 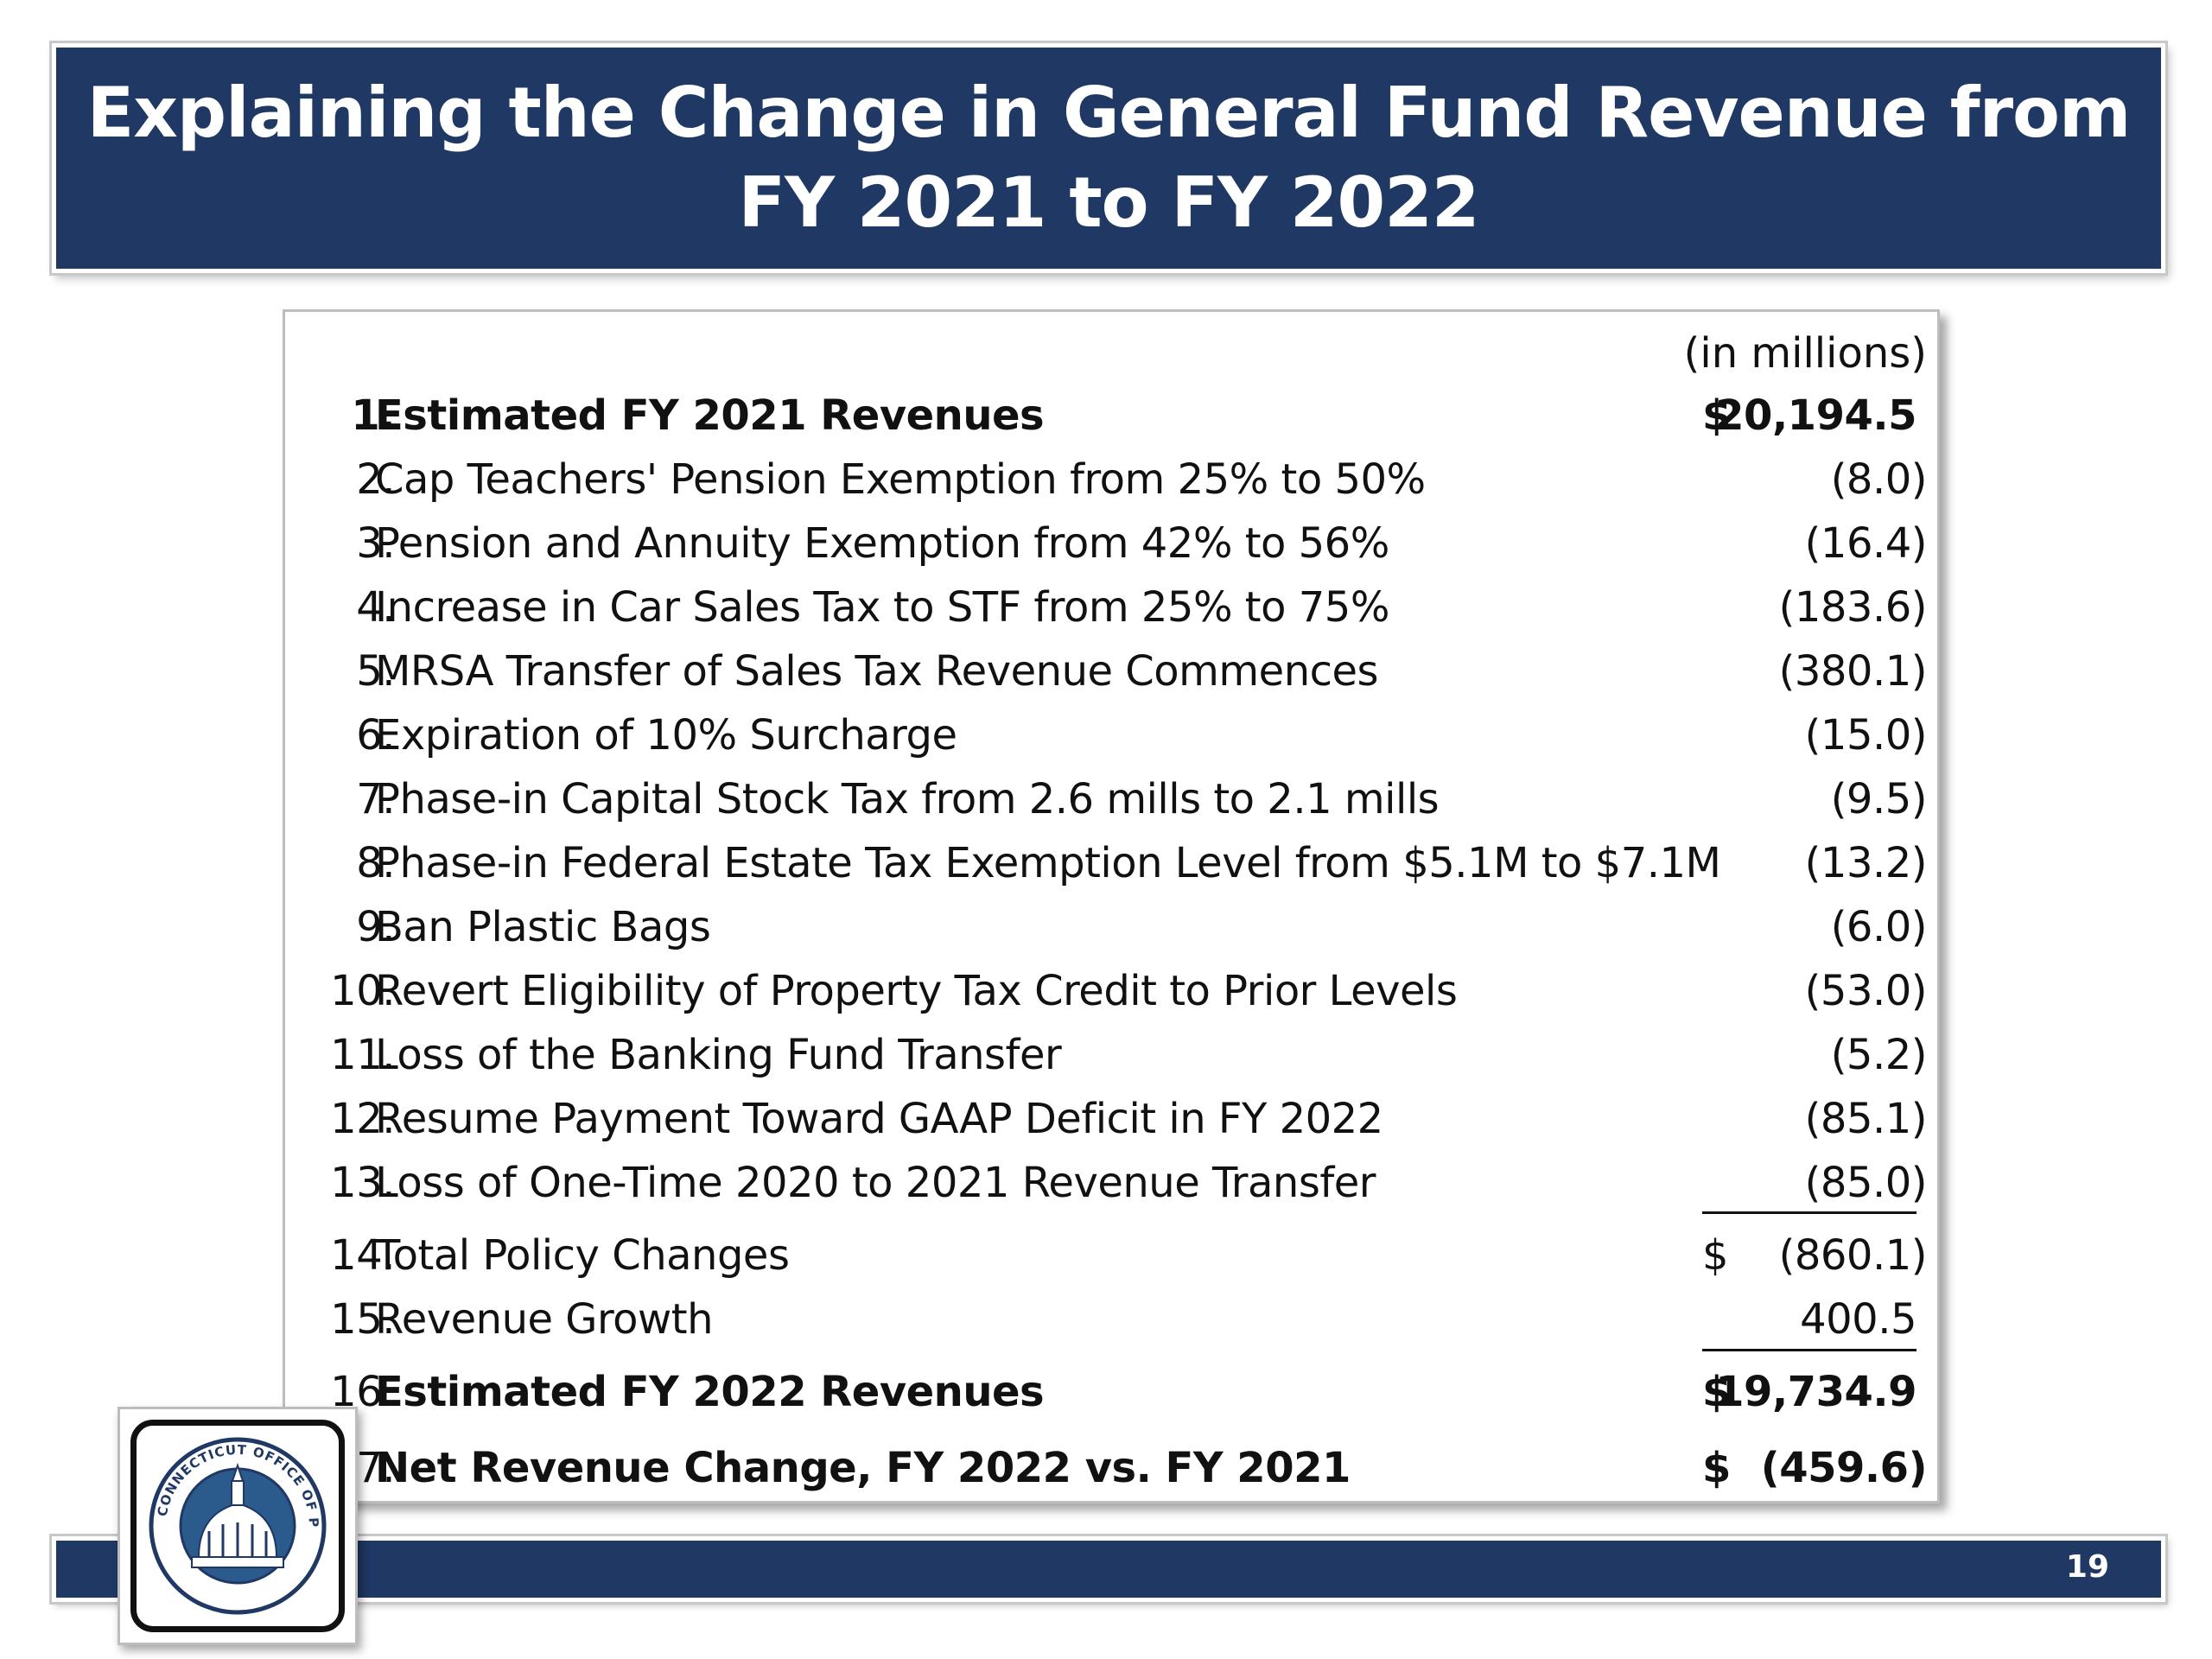 What do you see at coordinates (375, 735) in the screenshot?
I see `row-number: 6.` at bounding box center [375, 735].